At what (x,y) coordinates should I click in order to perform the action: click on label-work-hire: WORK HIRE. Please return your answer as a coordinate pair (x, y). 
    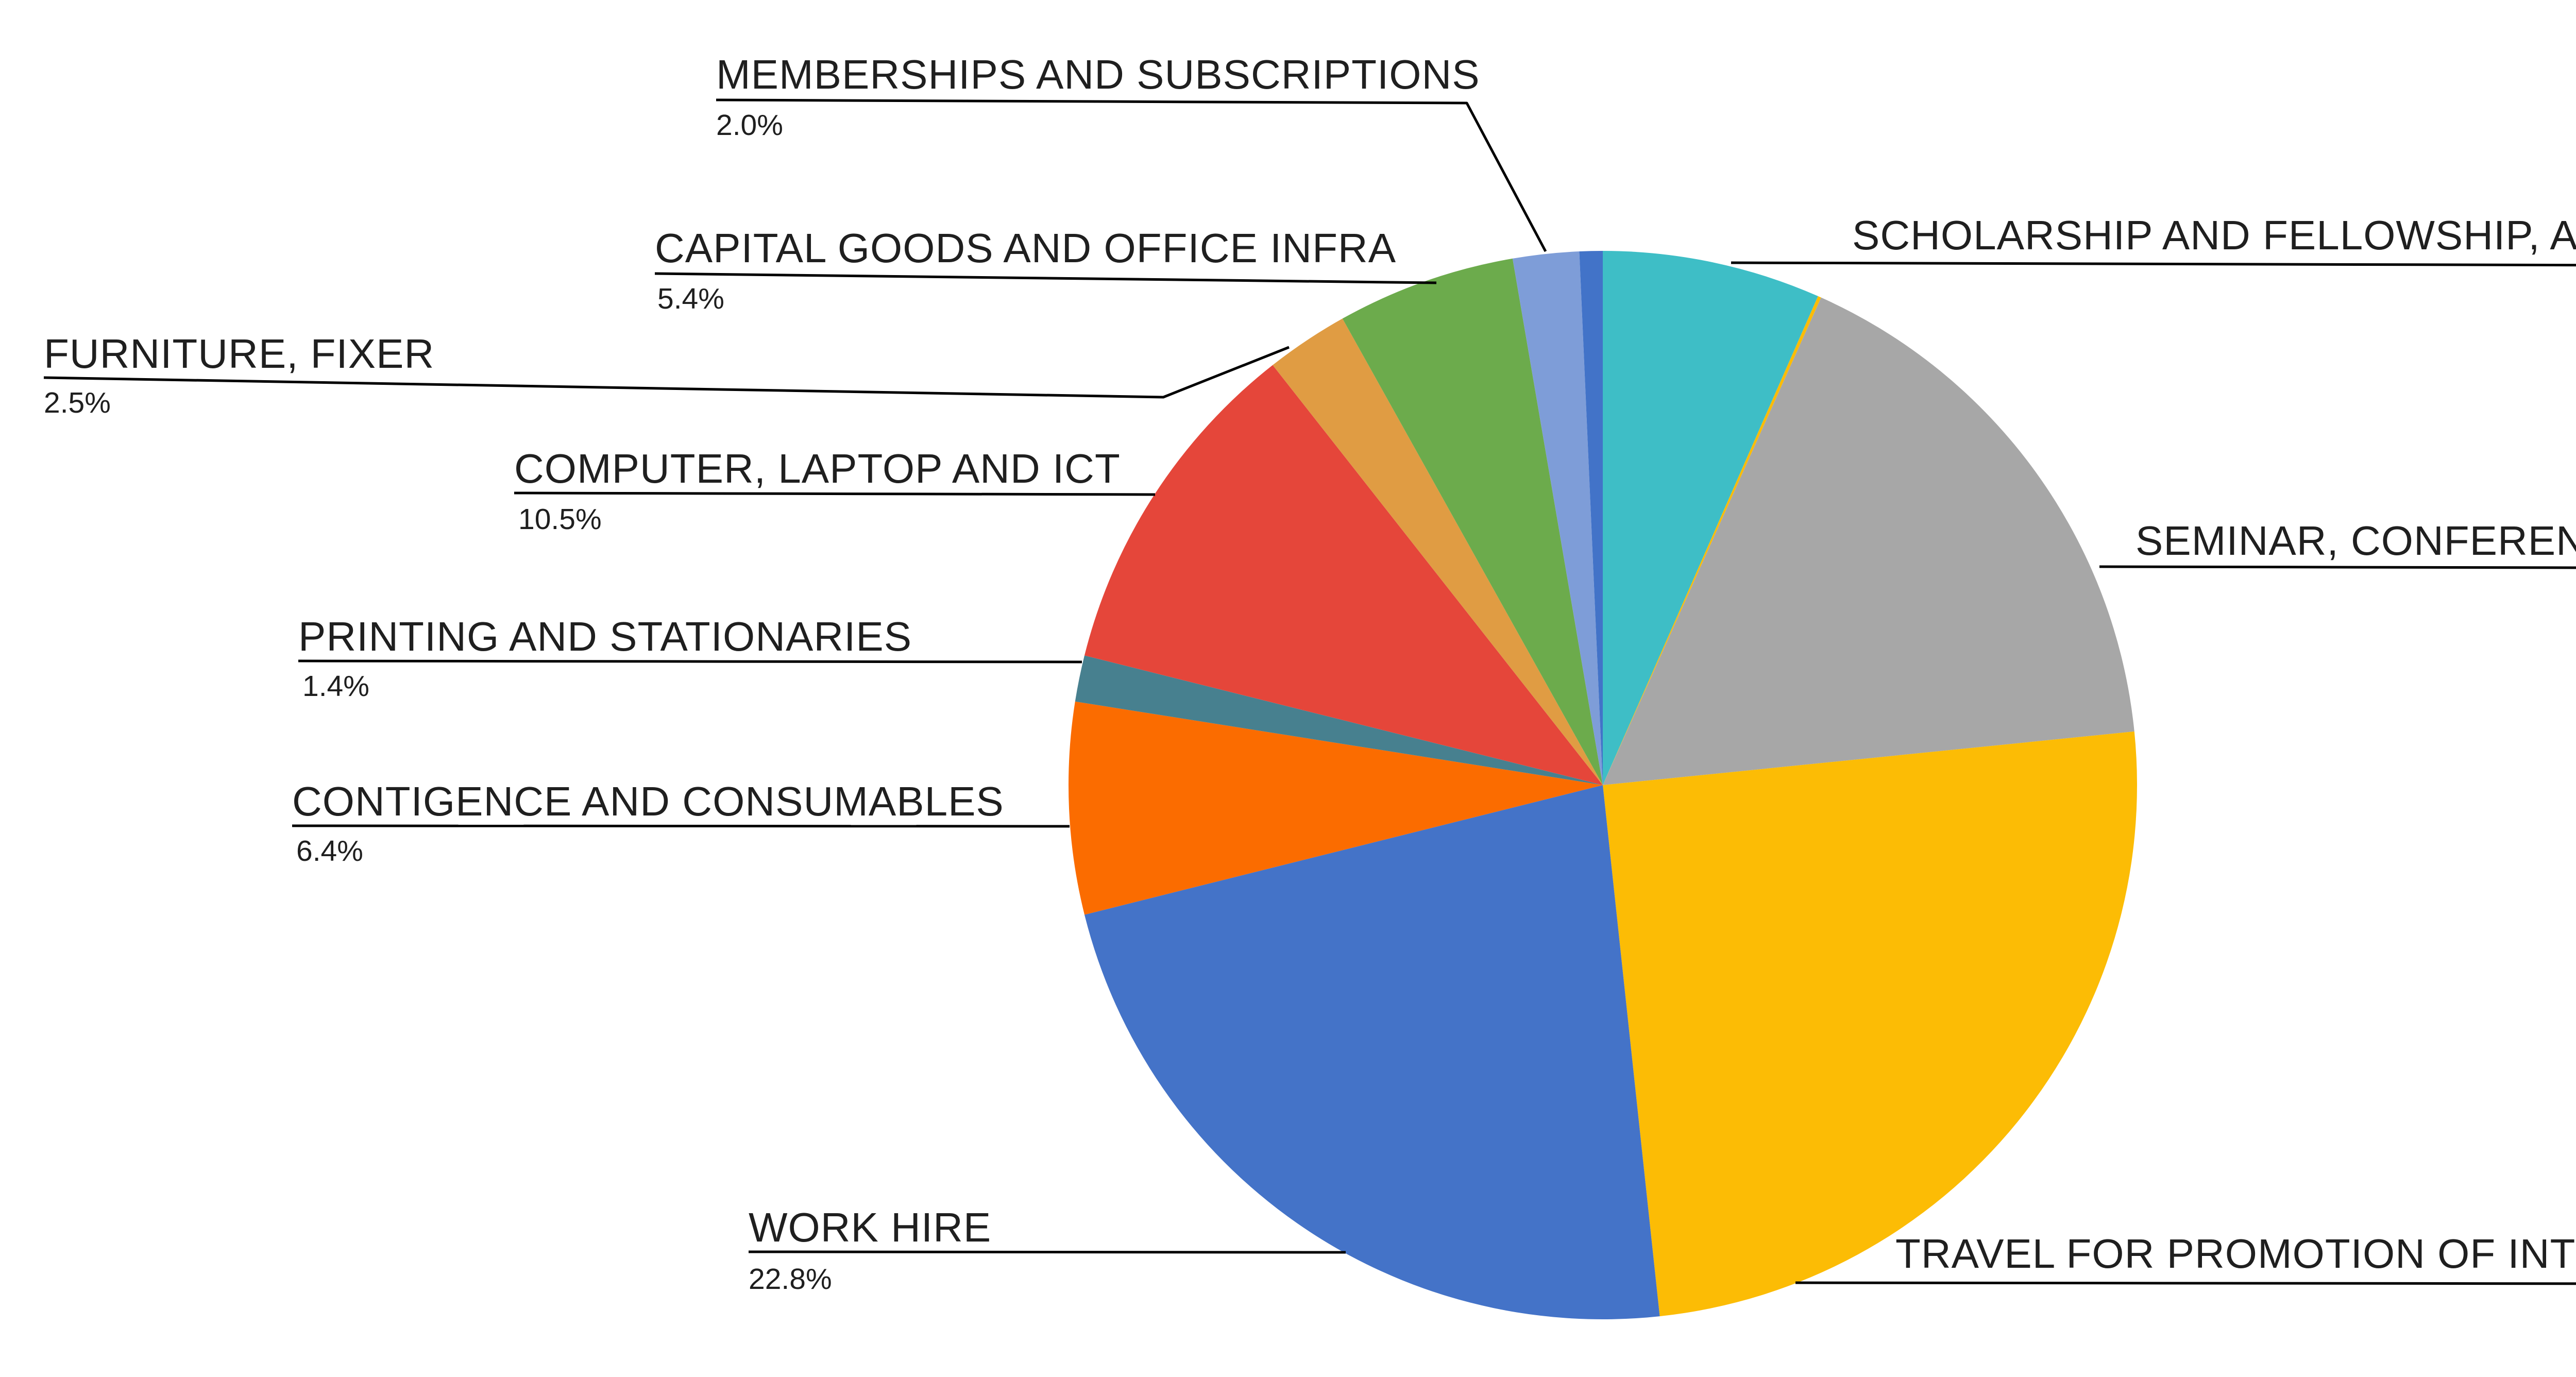
    Looking at the image, I should click on (870, 1227).